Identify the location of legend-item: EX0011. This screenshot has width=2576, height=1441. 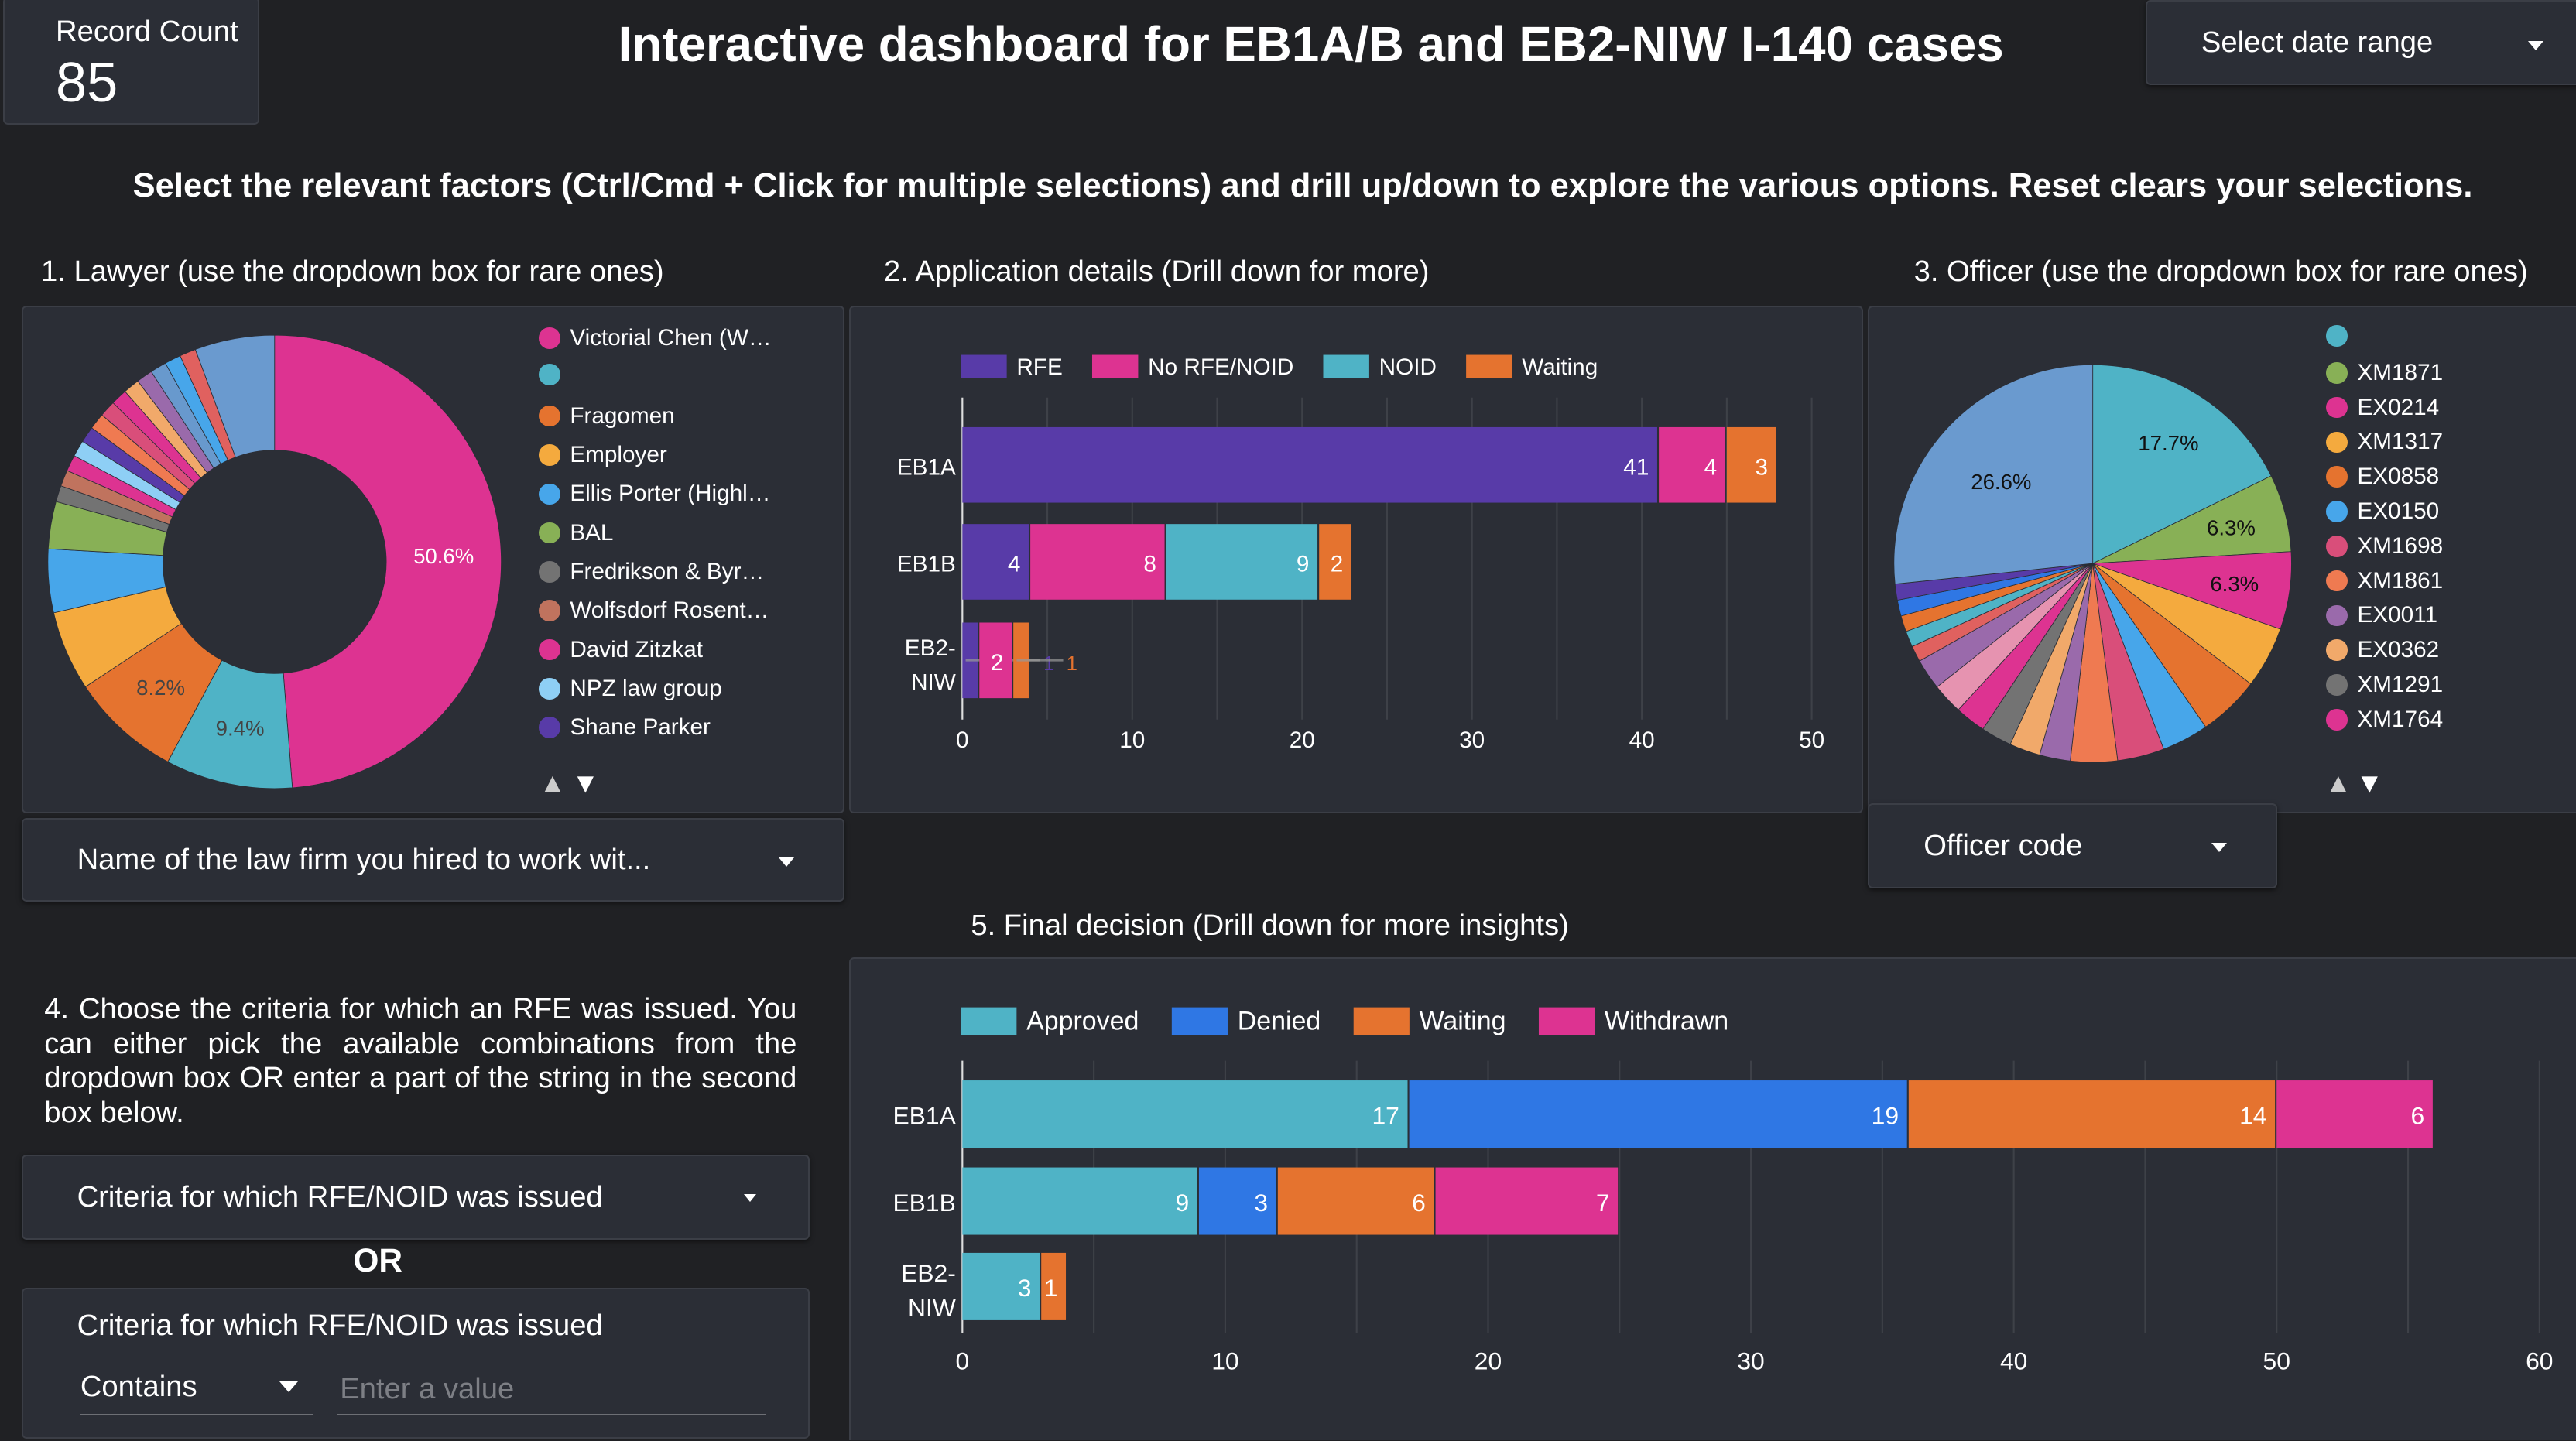
(2381, 615).